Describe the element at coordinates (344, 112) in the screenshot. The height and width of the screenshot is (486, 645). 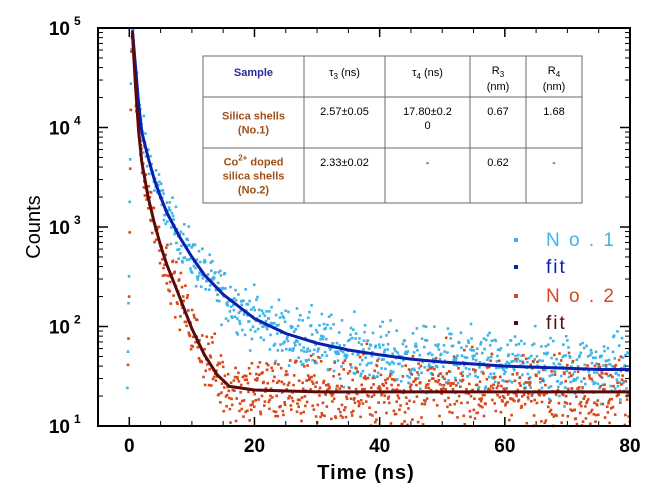
I see `table-cell: 2.57±0.05` at that location.